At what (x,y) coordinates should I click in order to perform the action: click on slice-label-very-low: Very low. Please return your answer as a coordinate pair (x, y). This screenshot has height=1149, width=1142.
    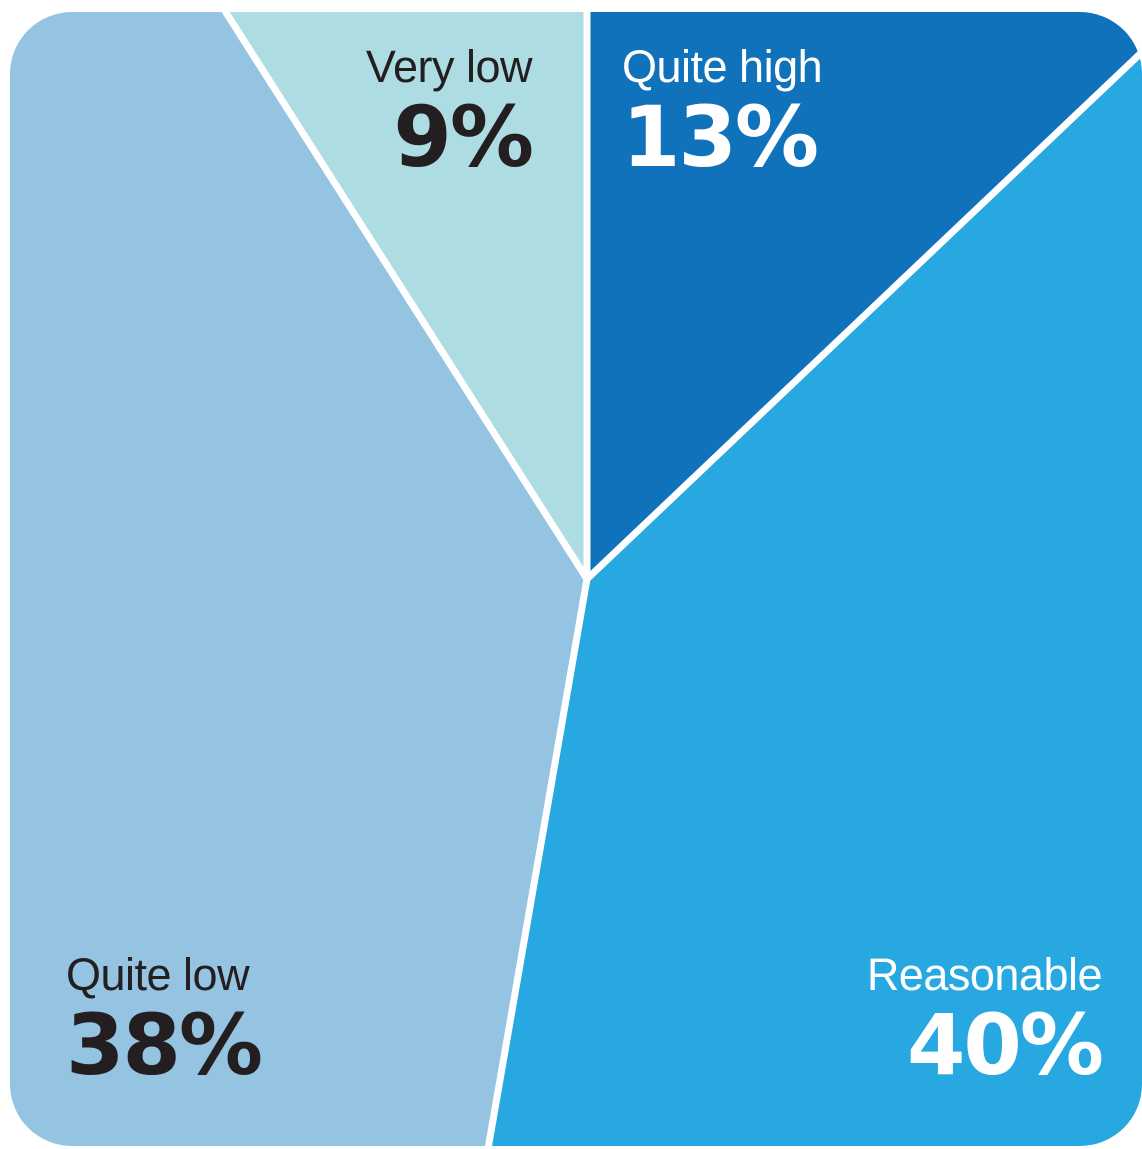
    Looking at the image, I should click on (449, 66).